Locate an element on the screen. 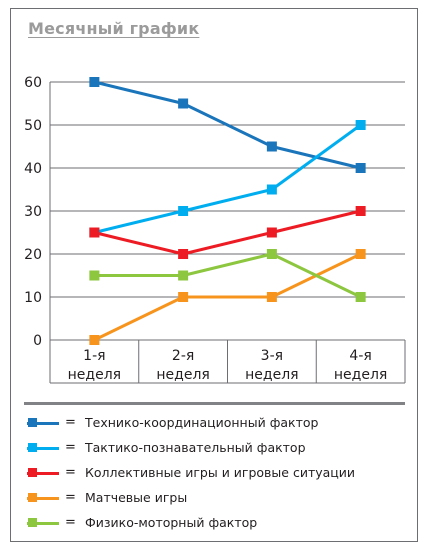  y-tick-label: 60 is located at coordinates (33, 83).